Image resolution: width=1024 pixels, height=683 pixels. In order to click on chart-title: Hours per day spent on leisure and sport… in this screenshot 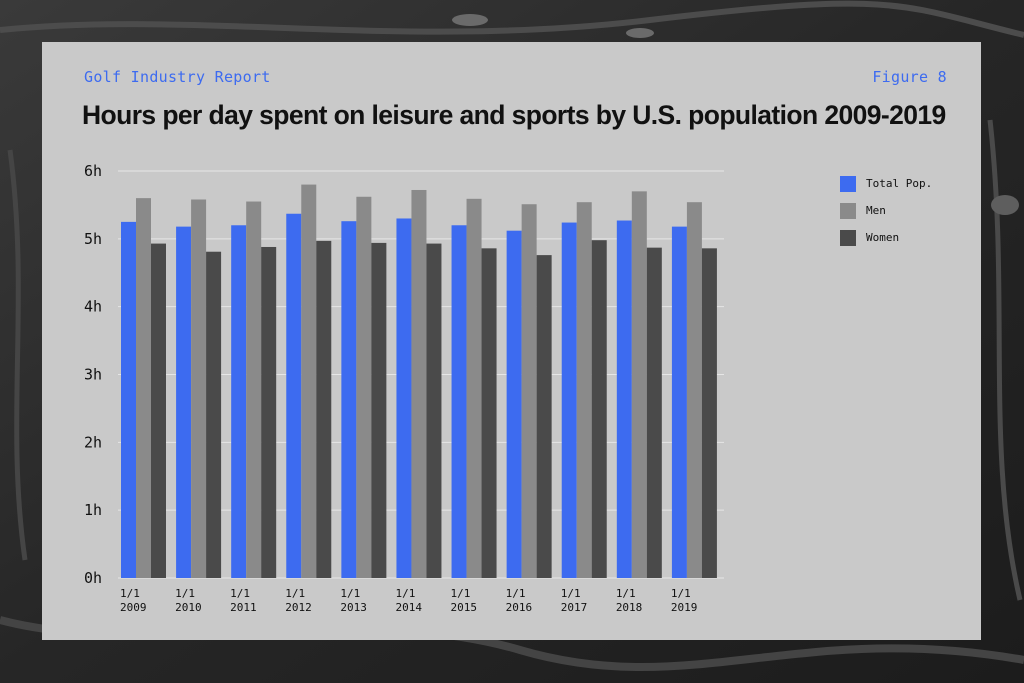, I will do `click(514, 115)`.